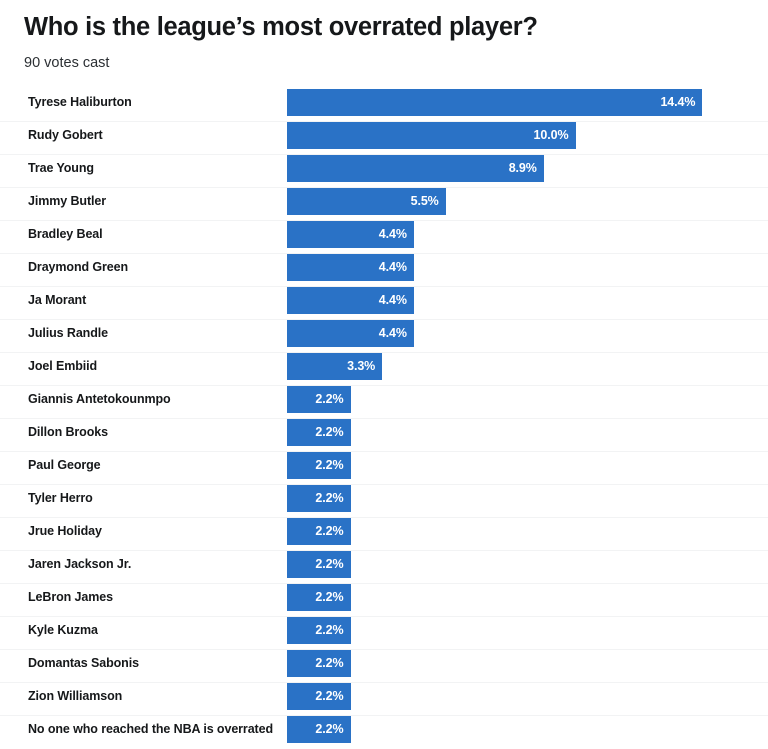 Image resolution: width=768 pixels, height=749 pixels. Describe the element at coordinates (63, 366) in the screenshot. I see `bar-row-label: Joel Embiid` at that location.